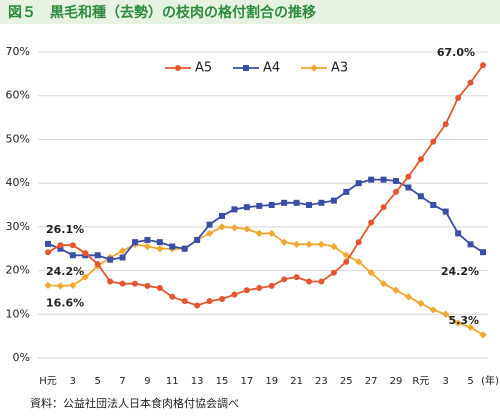 The height and width of the screenshot is (417, 500). What do you see at coordinates (203, 68) in the screenshot?
I see `legend-label: A5` at bounding box center [203, 68].